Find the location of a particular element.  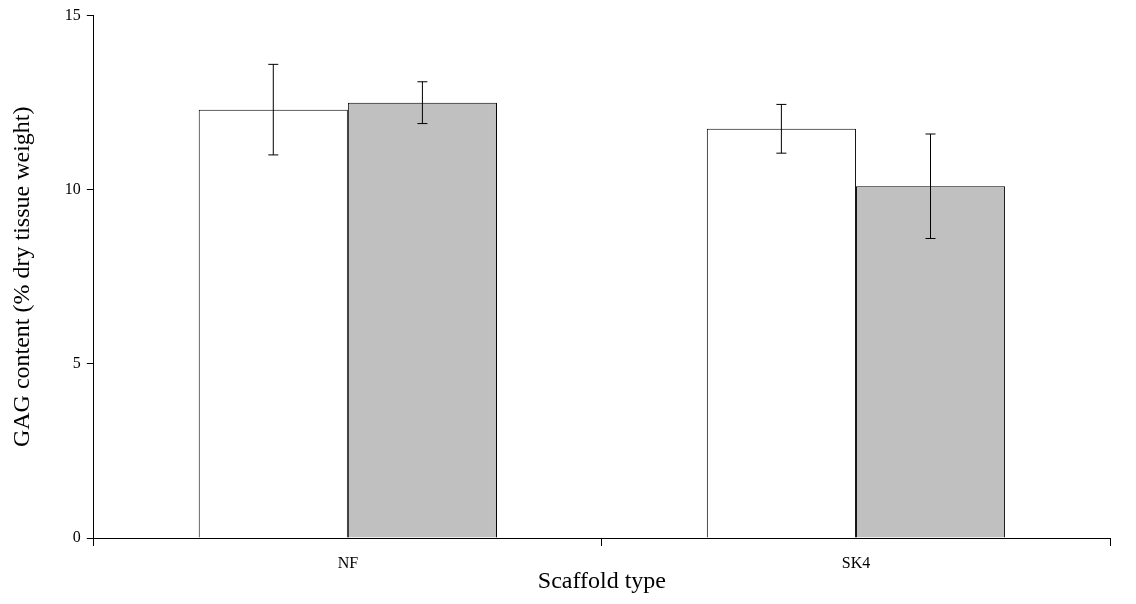

y-tick-label: 15 is located at coordinates (72, 14).